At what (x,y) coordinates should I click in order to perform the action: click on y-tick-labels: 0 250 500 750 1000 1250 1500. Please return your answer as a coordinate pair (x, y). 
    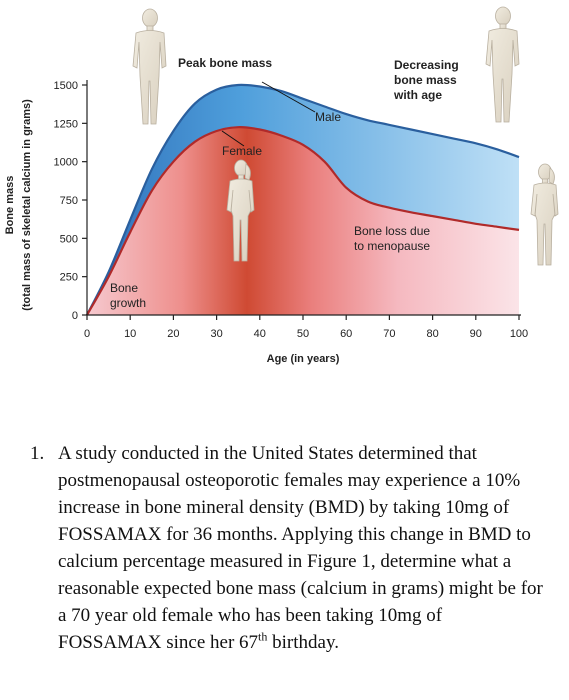
    Looking at the image, I should click on (66, 201).